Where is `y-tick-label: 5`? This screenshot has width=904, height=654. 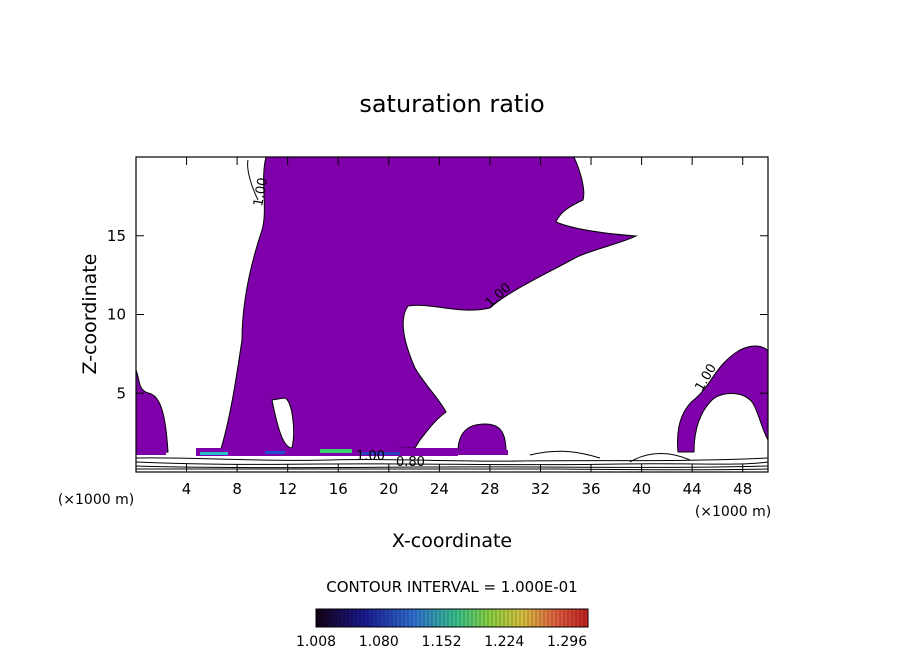
y-tick-label: 5 is located at coordinates (121, 393).